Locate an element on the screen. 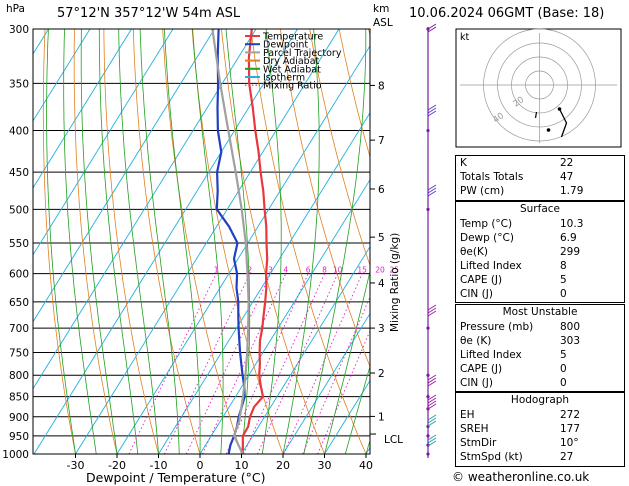 This screenshot has width=629, height=486. pressure-tick-label: 500 is located at coordinates (19, 210).